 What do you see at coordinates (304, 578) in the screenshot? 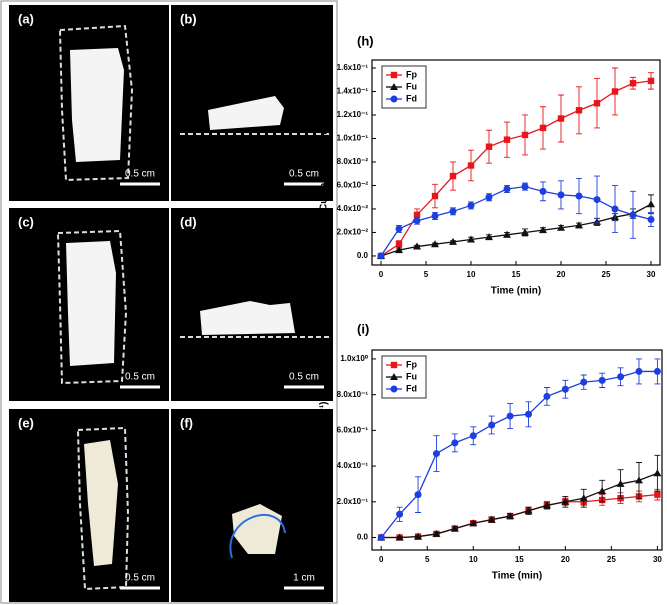
I see `scale-label: 1 cm` at bounding box center [304, 578].